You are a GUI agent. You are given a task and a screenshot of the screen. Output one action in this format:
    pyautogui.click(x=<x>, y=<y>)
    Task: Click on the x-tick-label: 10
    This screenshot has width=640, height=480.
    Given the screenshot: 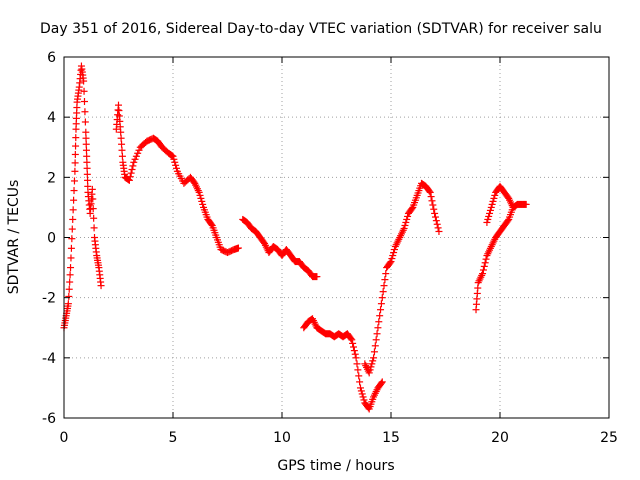 What is the action you would take?
    pyautogui.click(x=282, y=438)
    